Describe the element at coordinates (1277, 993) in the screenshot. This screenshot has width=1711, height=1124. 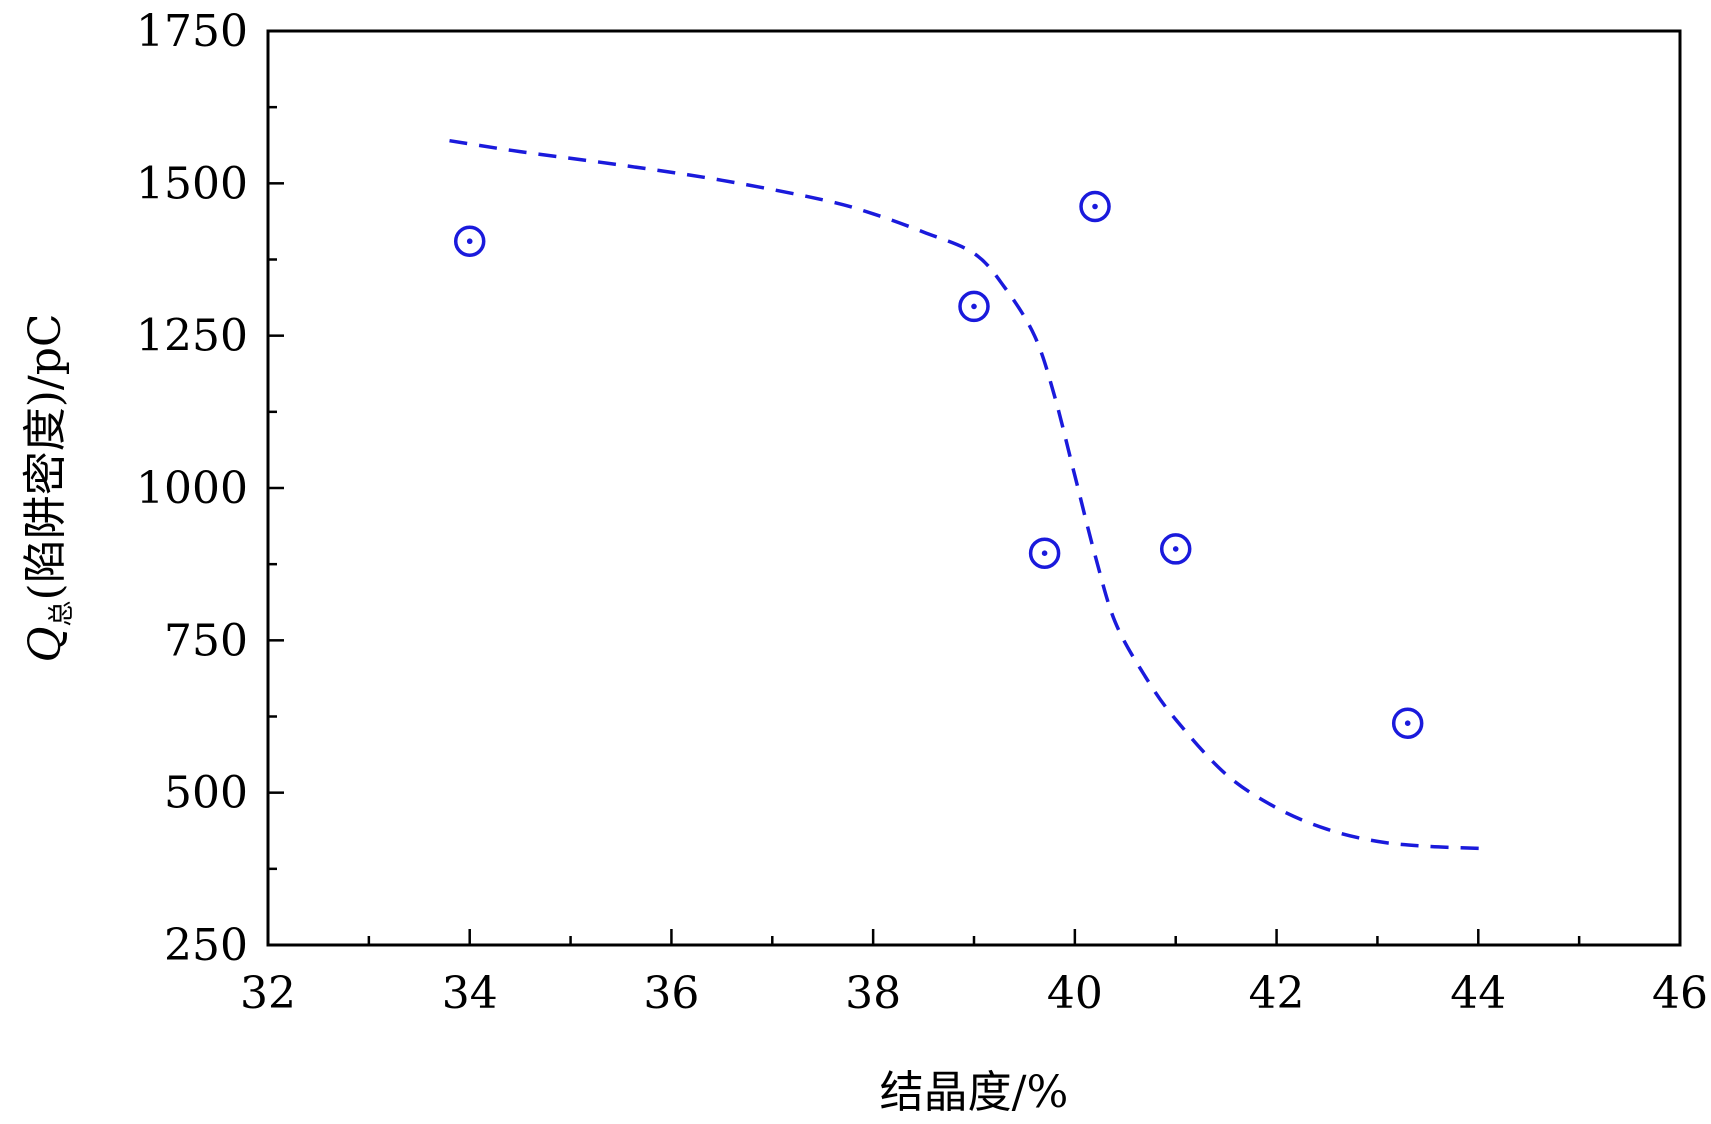
I see `x-tick-label: 42` at that location.